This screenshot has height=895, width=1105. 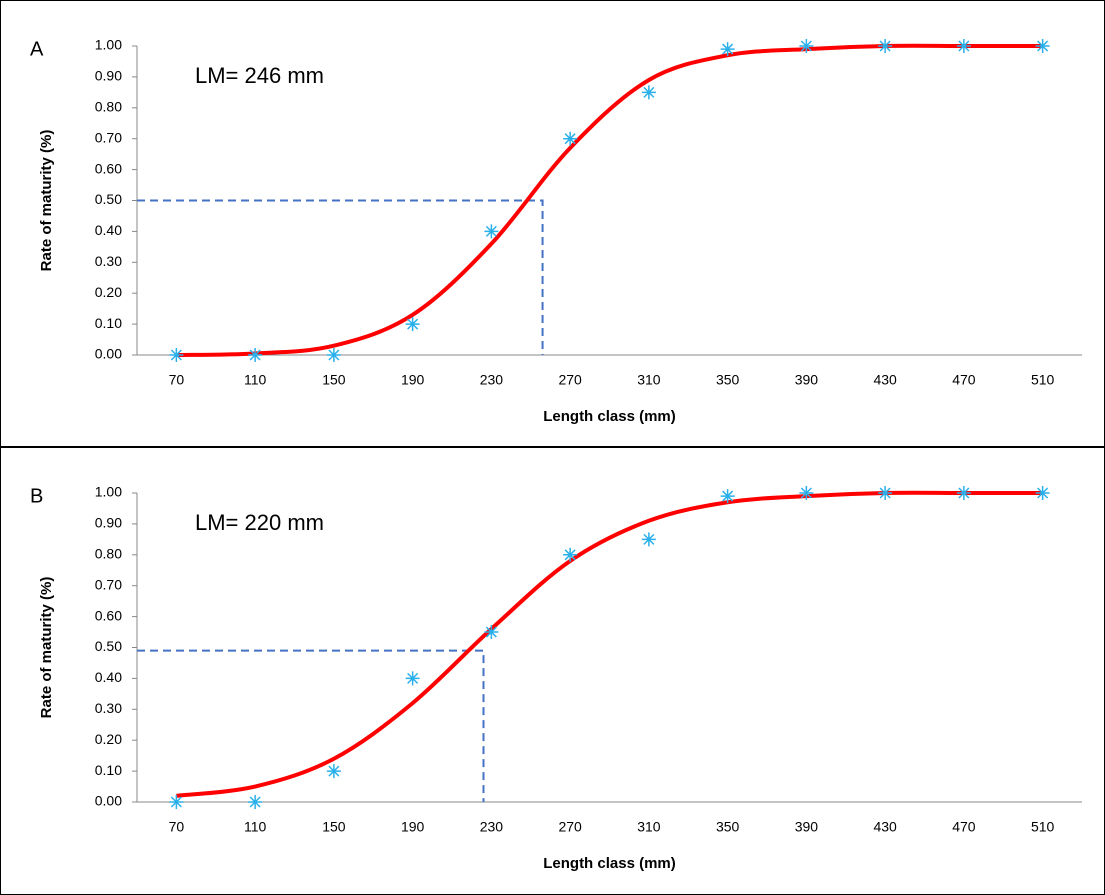 What do you see at coordinates (37, 49) in the screenshot?
I see `panel-letter: A` at bounding box center [37, 49].